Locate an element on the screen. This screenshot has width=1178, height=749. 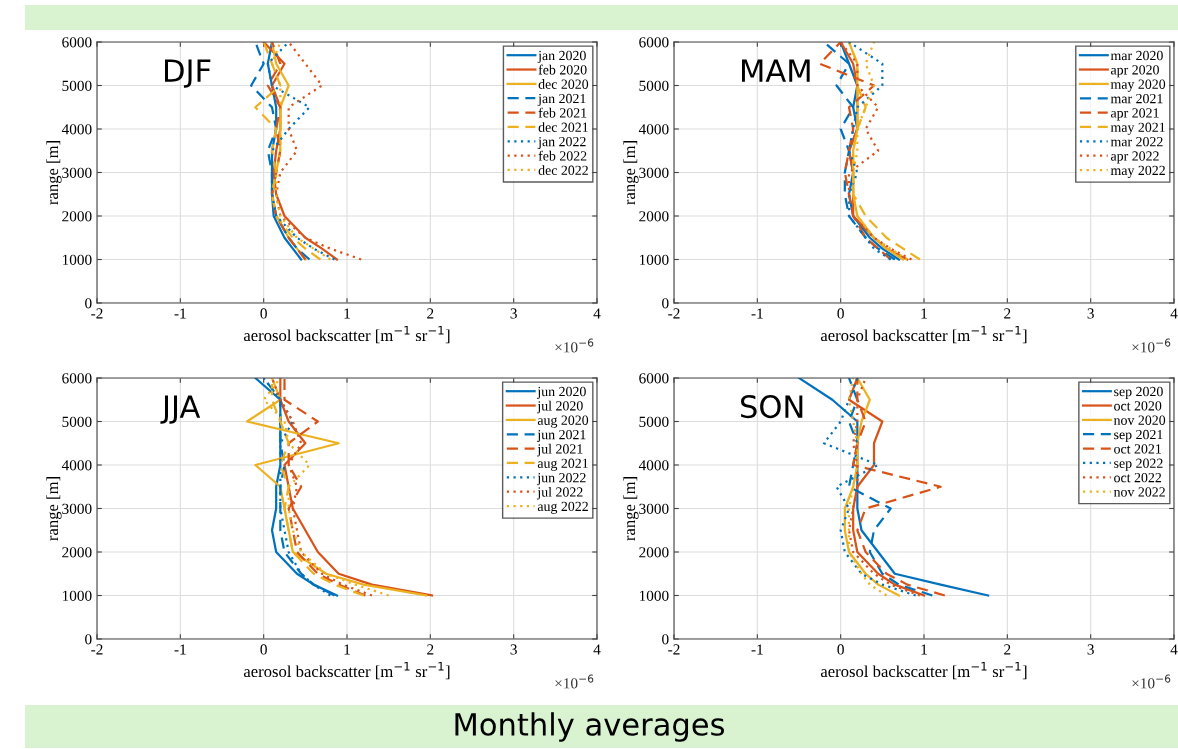
legend-label: apr 2021 is located at coordinates (1134, 114).